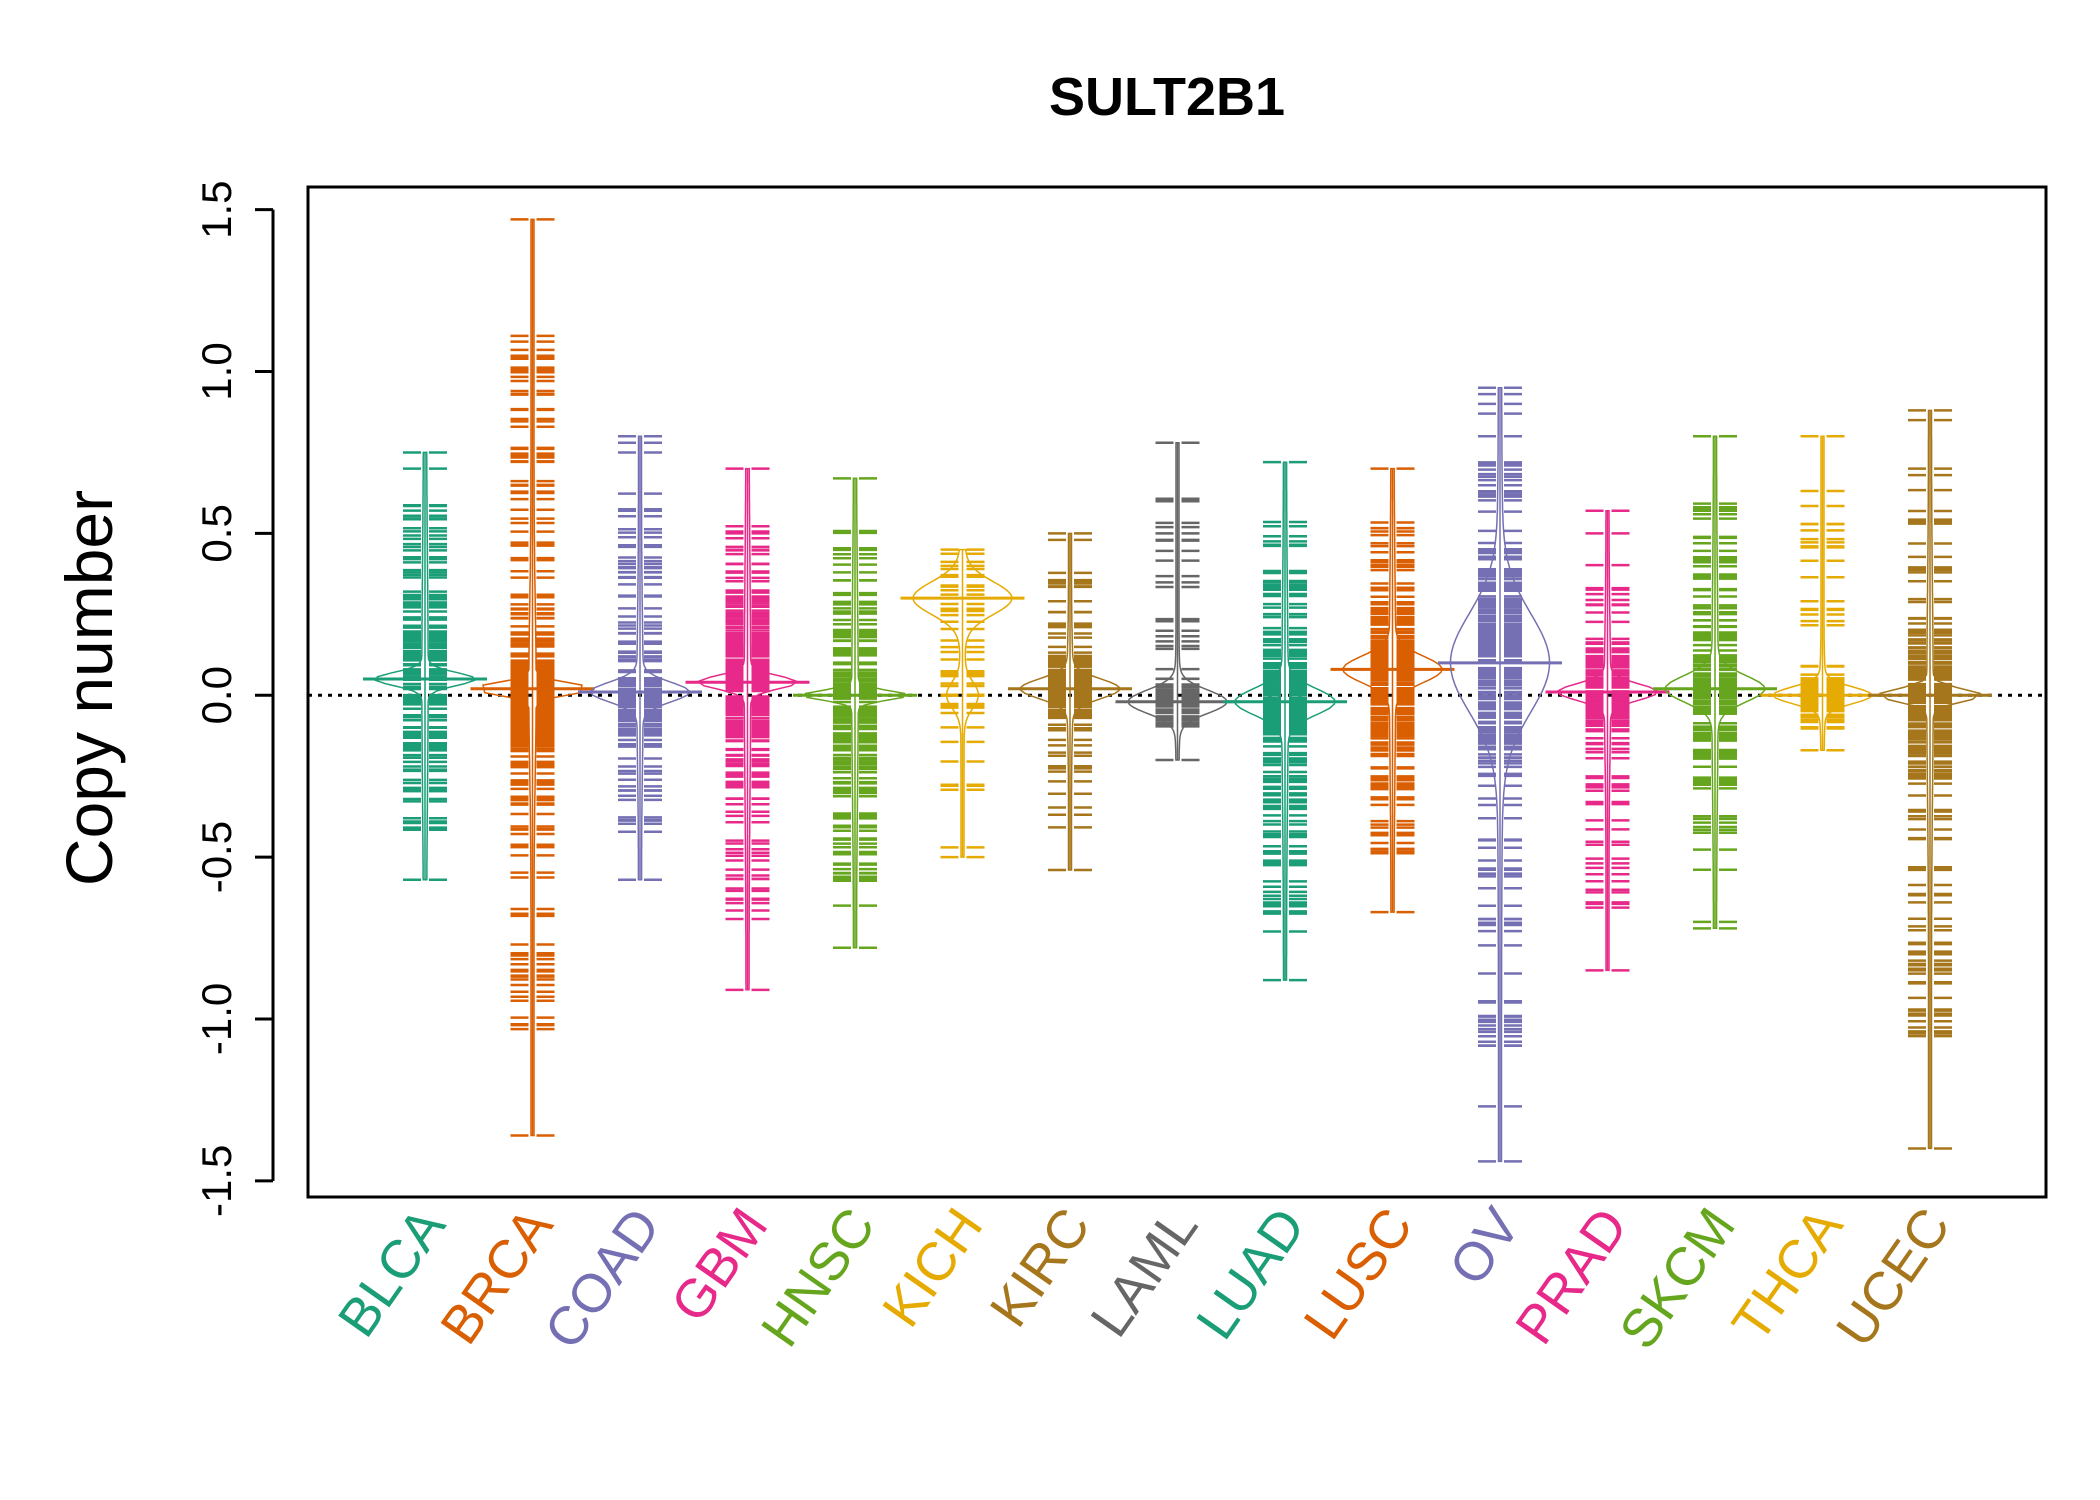 This screenshot has width=2100, height=1500. Describe the element at coordinates (1167, 97) in the screenshot. I see `chart-title: SULT2B1` at that location.